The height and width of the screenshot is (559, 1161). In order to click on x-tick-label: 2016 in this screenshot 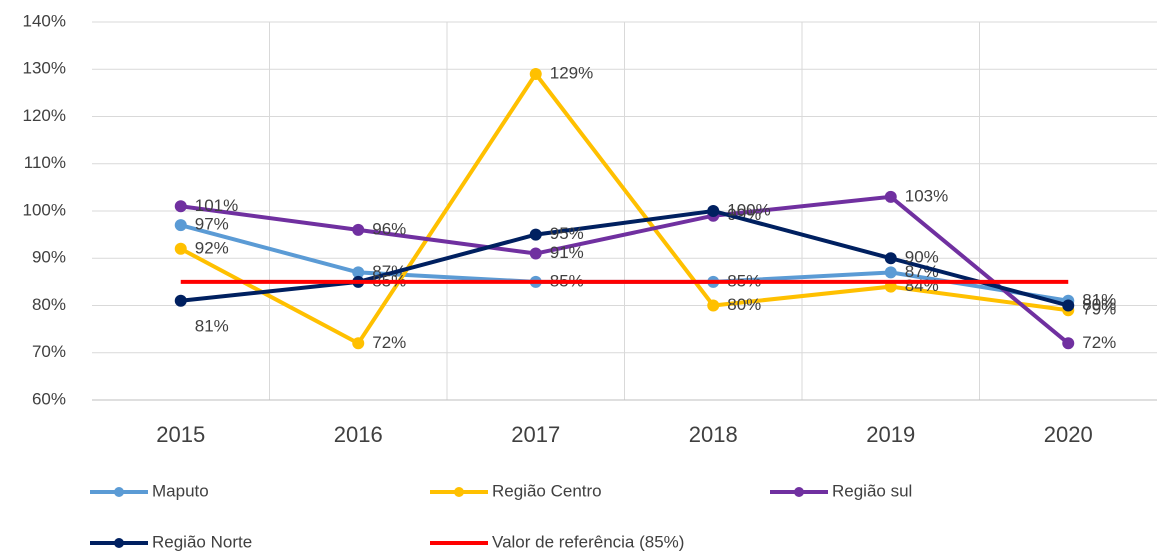, I will do `click(358, 434)`.